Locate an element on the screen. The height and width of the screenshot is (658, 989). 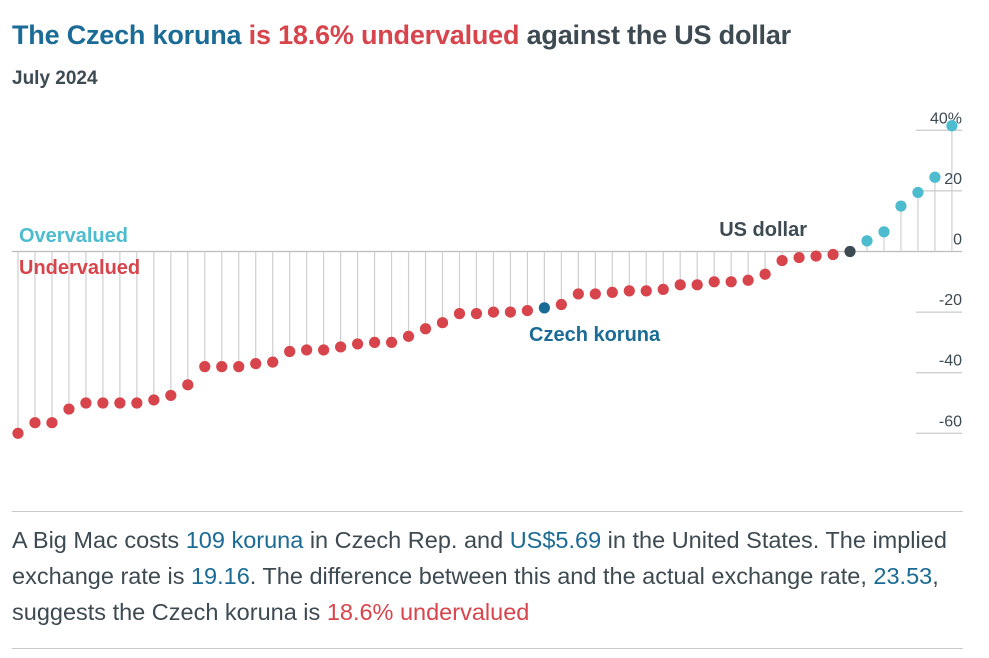
desc-valuation: 18.6% undervalued is located at coordinates (428, 612).